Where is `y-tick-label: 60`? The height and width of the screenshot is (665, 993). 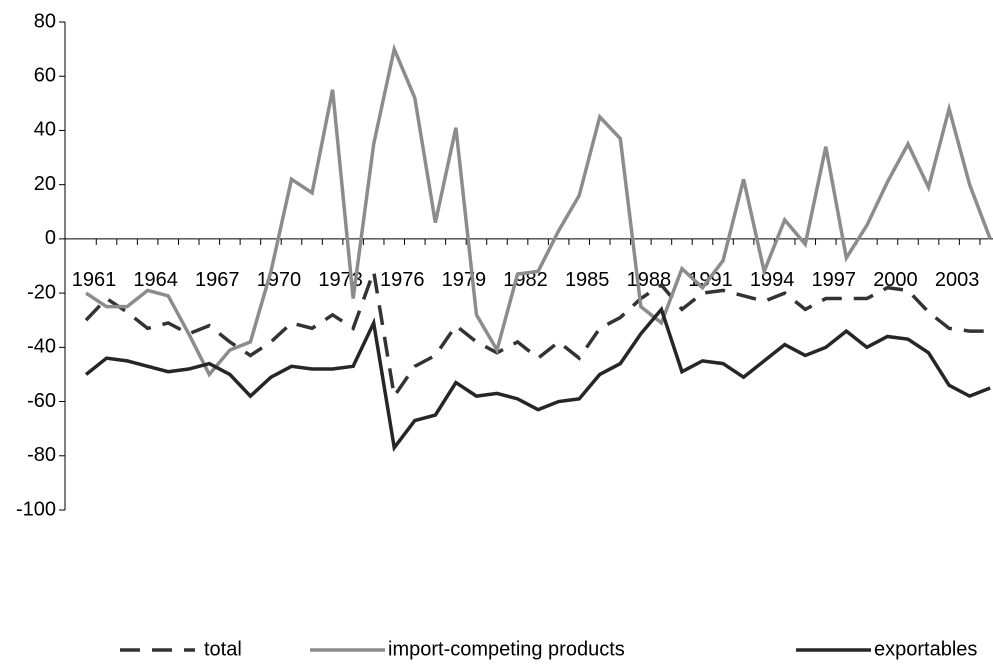 y-tick-label: 60 is located at coordinates (45, 76).